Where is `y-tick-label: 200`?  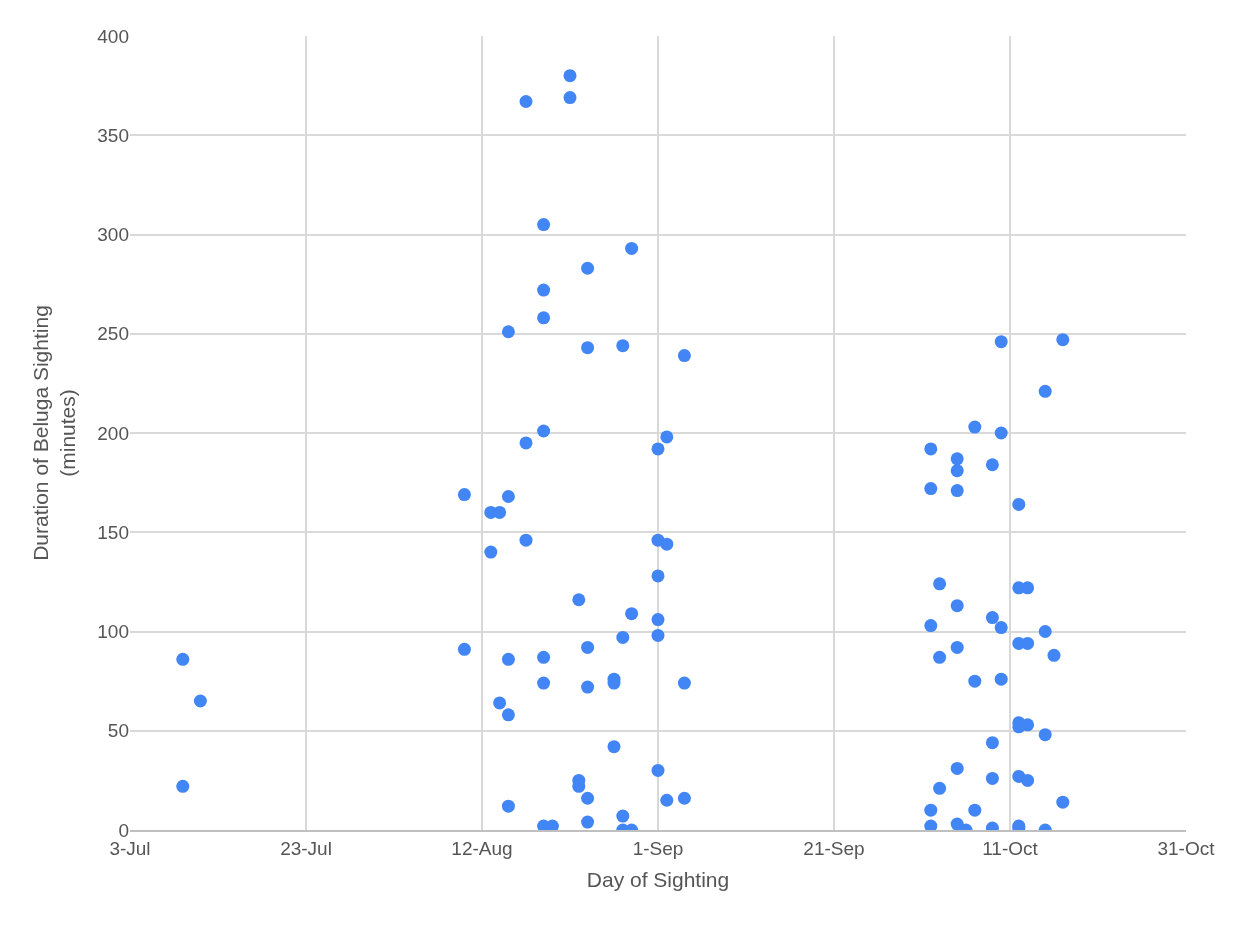
y-tick-label: 200 is located at coordinates (113, 433).